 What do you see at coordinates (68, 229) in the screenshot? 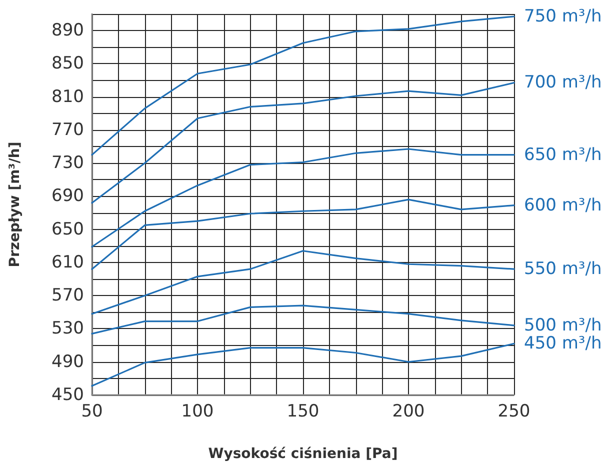
I see `y-tick-label: 650` at bounding box center [68, 229].